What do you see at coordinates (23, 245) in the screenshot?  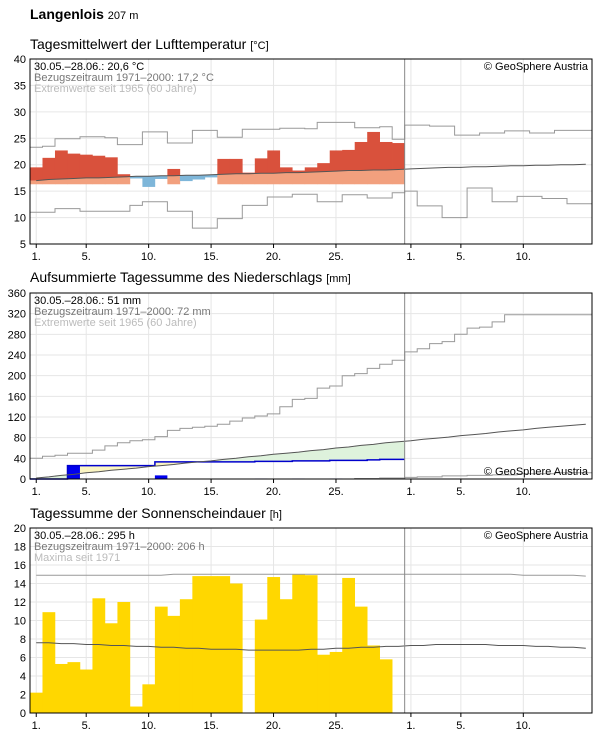 I see `temp-ytick-label: 5` at bounding box center [23, 245].